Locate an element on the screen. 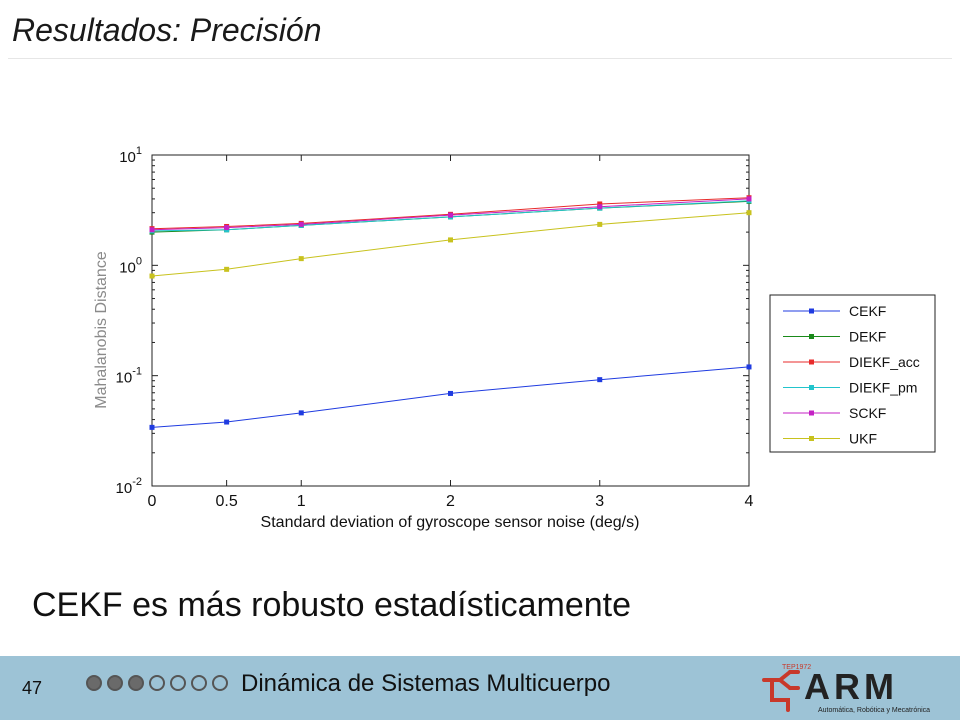 Image resolution: width=960 pixels, height=720 pixels. legend-box is located at coordinates (852, 373).